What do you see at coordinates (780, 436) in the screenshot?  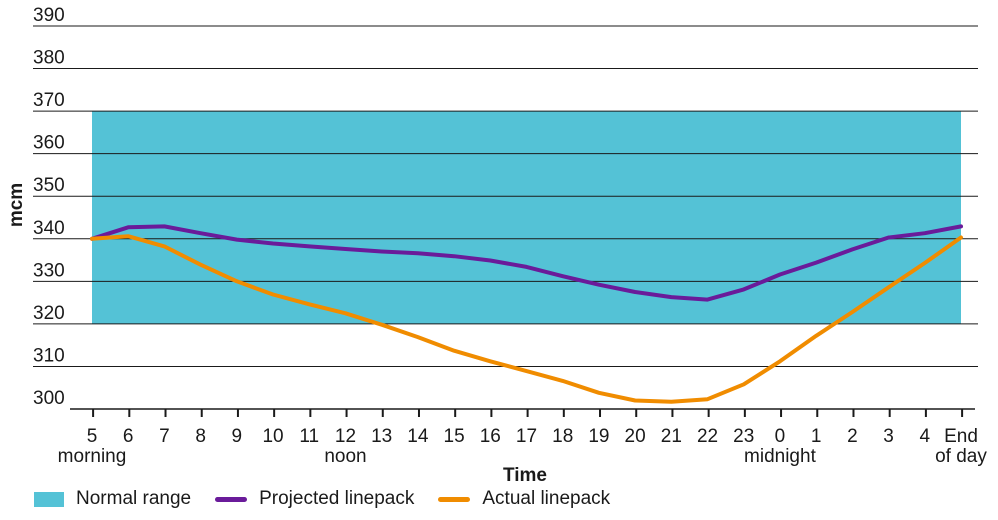 I see `x-tick-label-0: 0` at bounding box center [780, 436].